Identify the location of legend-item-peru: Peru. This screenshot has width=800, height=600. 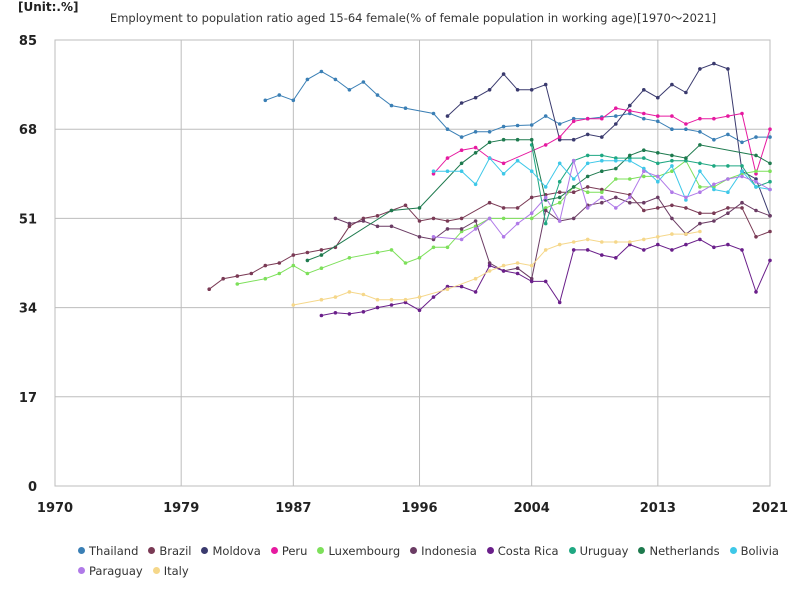
(288, 551).